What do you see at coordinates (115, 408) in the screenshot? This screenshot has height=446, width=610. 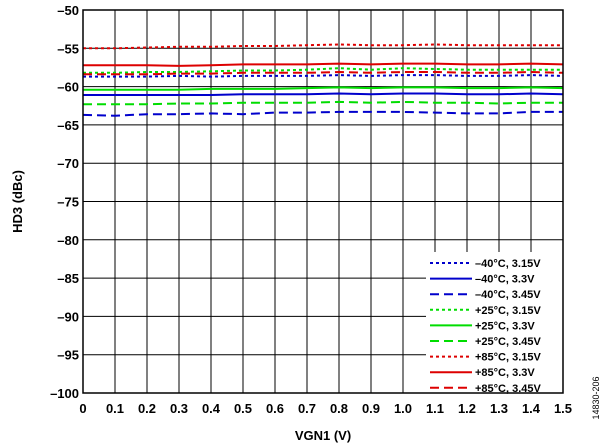 I see `x-tick-label: 0.1` at bounding box center [115, 408].